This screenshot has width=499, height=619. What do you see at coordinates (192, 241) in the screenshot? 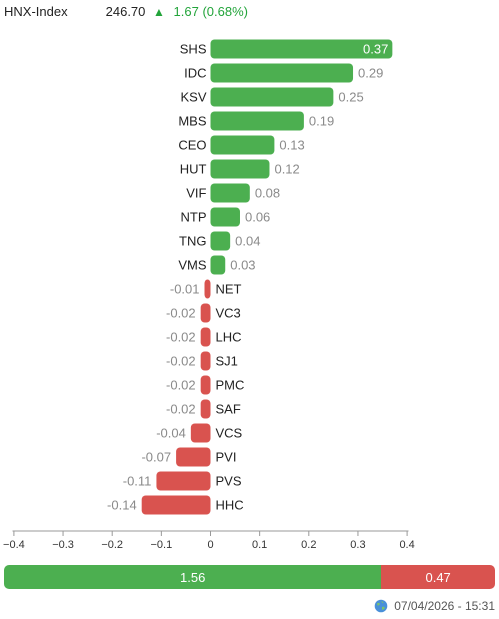
I see `category-label: TNG` at bounding box center [192, 241].